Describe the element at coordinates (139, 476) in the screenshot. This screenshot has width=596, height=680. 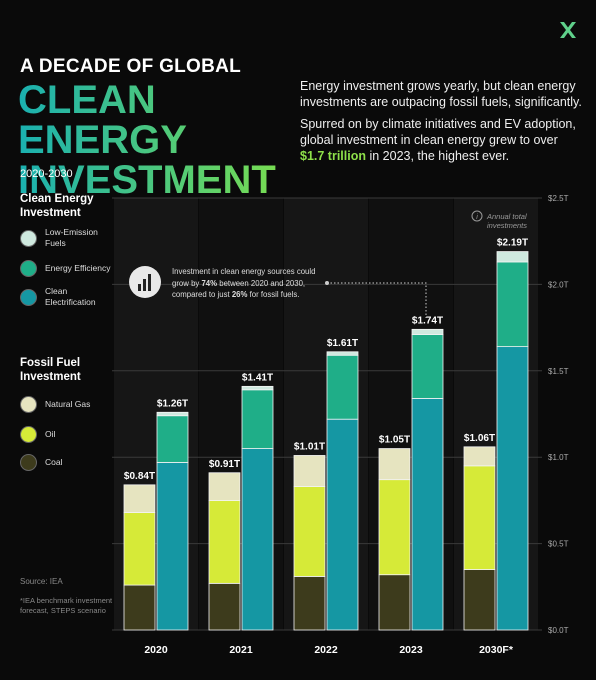
I see `total-label: $0.84T` at that location.